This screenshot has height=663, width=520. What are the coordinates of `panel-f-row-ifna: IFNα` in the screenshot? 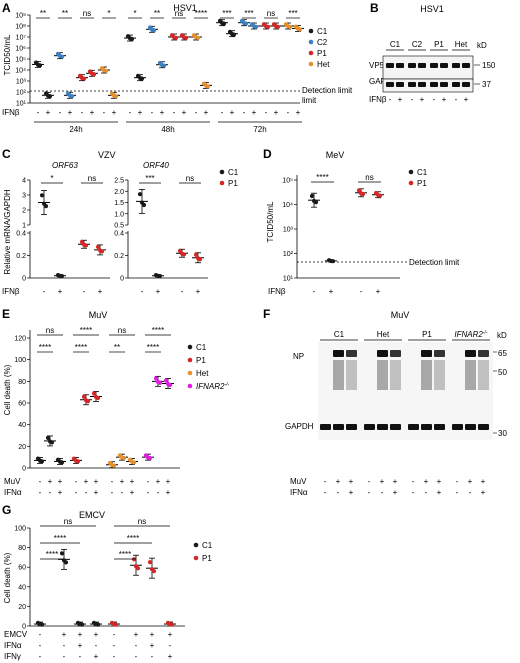 It's located at (299, 492).